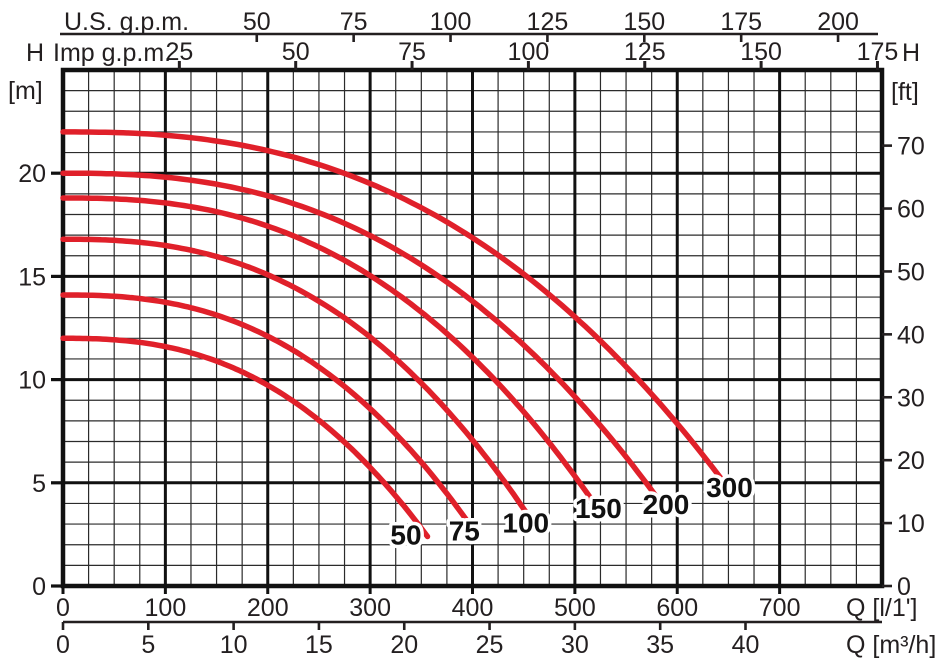 This screenshot has width=938, height=661. I want to click on feet-tick-label: 60, so click(911, 210).